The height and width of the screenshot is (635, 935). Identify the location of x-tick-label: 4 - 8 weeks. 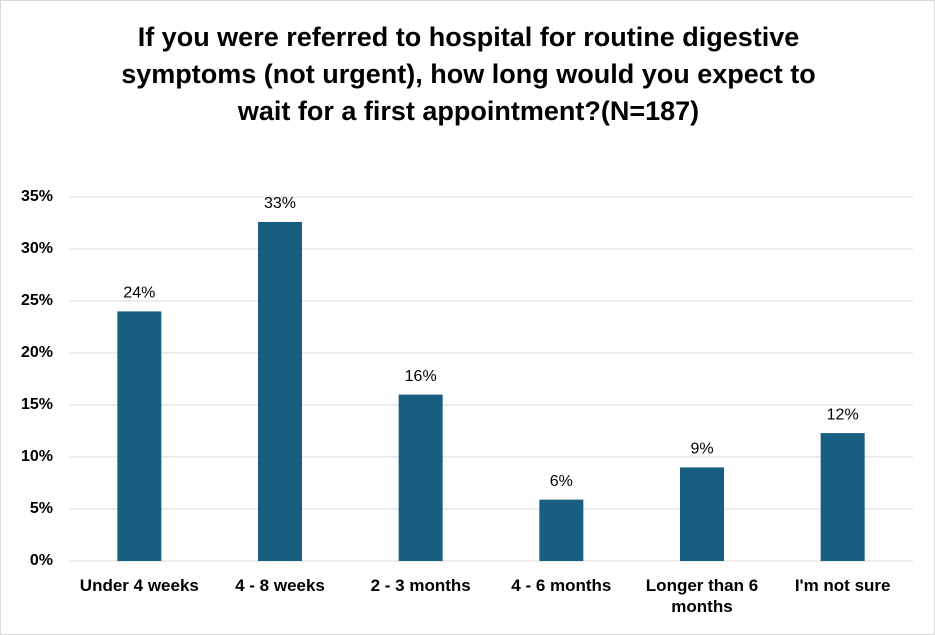
(280, 585).